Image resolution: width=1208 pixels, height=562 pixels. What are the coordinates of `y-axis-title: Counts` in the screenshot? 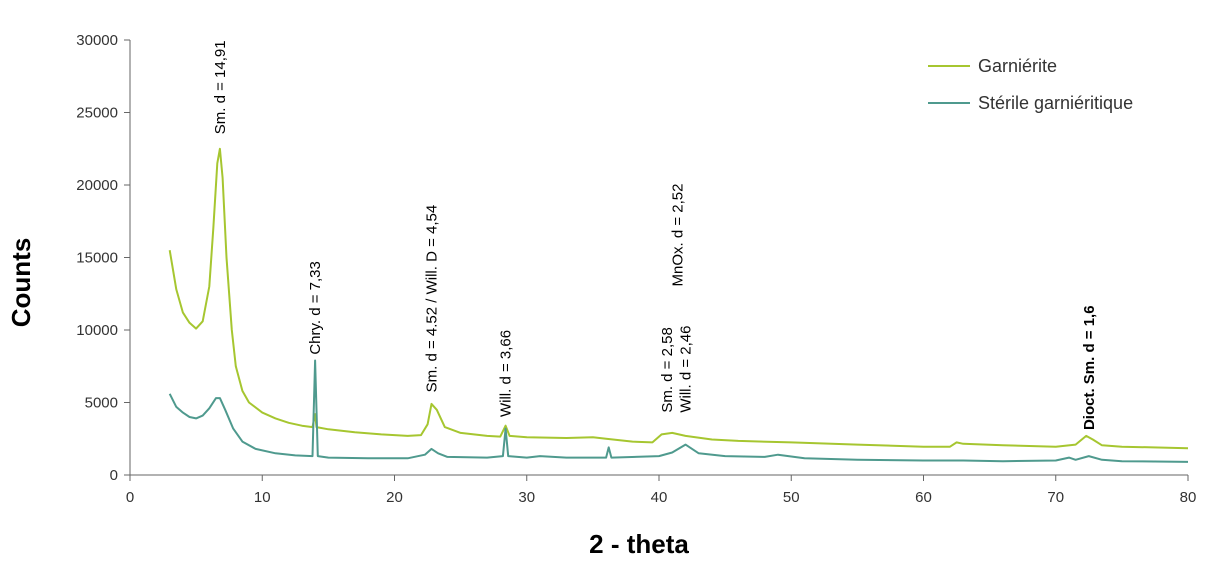 It's located at (21, 283).